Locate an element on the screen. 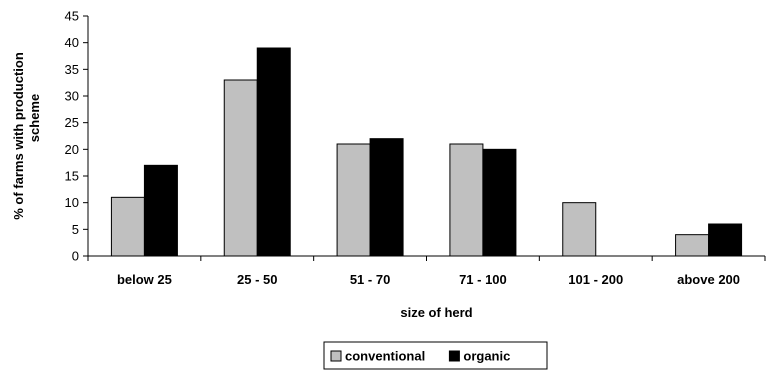 The image size is (771, 370). legend: conventional organic is located at coordinates (435, 355).